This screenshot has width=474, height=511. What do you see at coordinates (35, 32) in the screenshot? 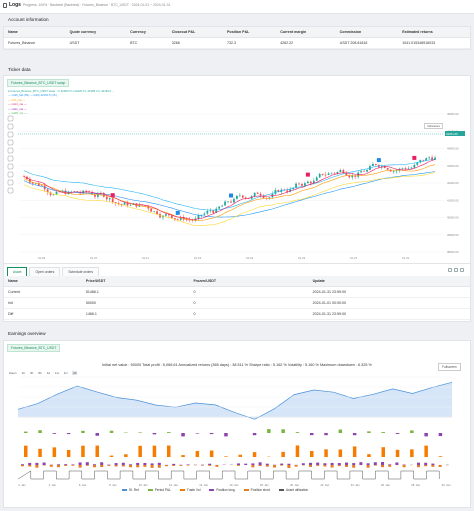
I see `account-col-header: Name` at bounding box center [35, 32].